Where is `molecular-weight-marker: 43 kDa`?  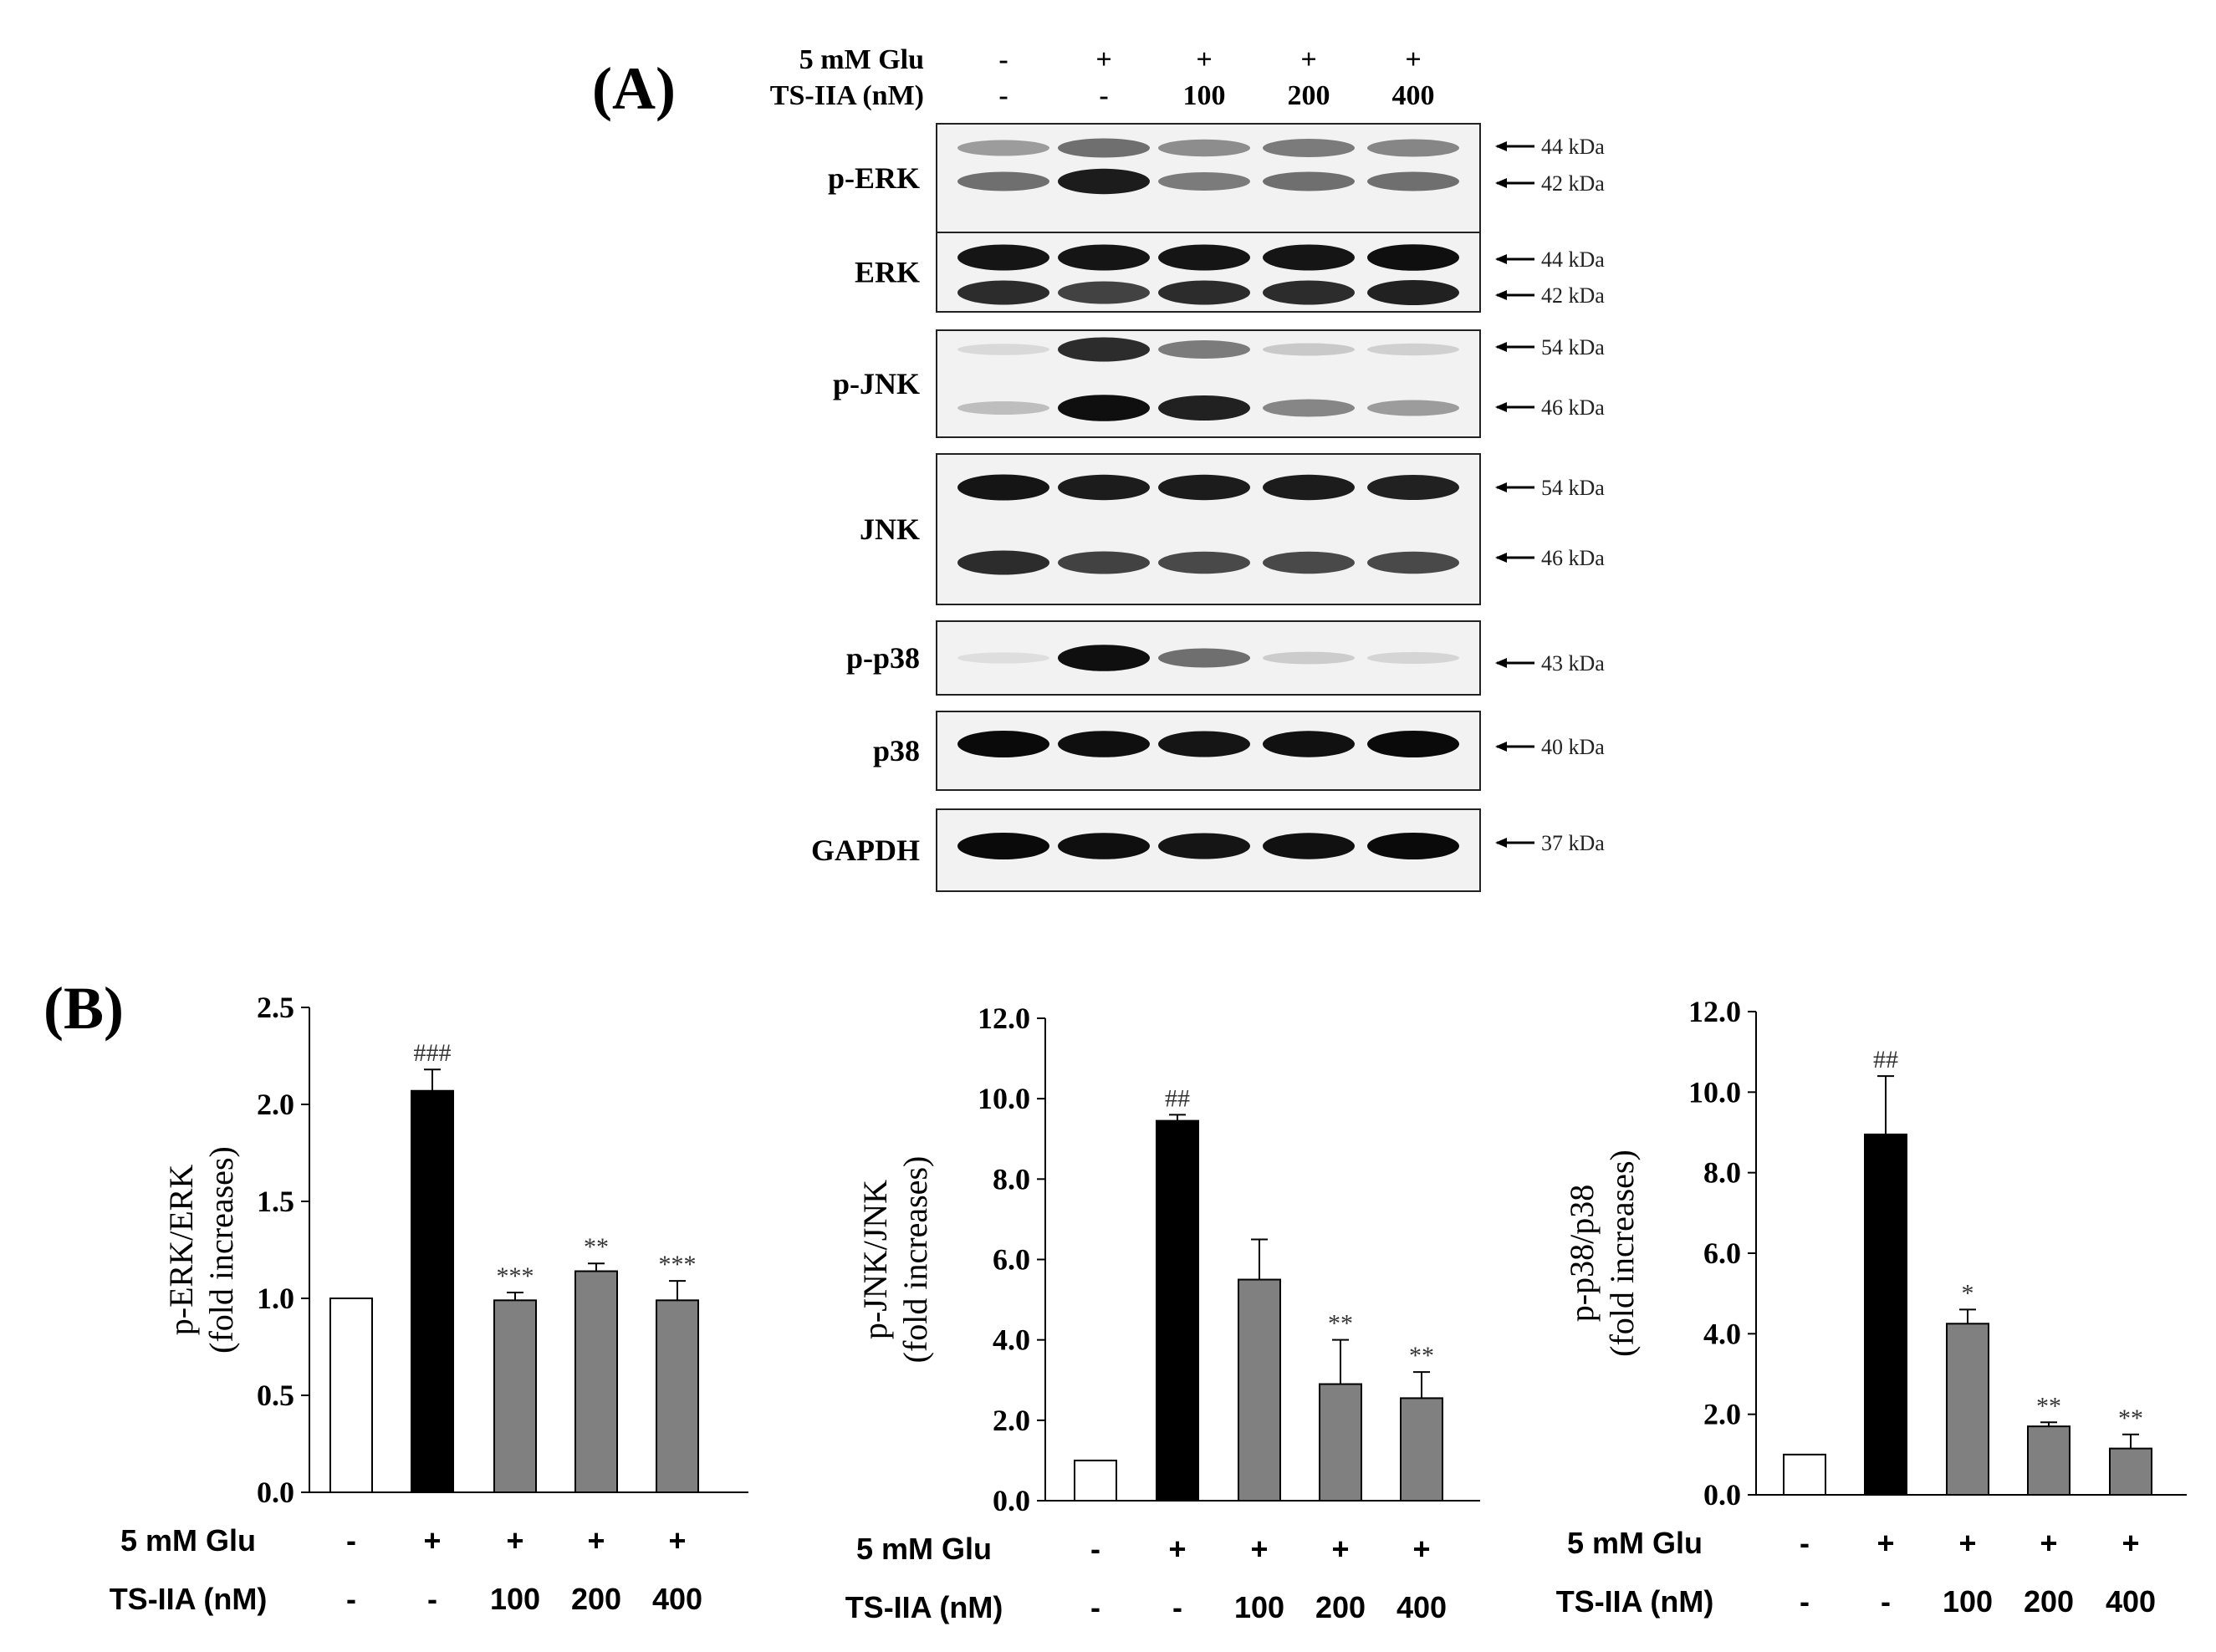
molecular-weight-marker: 43 kDa is located at coordinates (1573, 663).